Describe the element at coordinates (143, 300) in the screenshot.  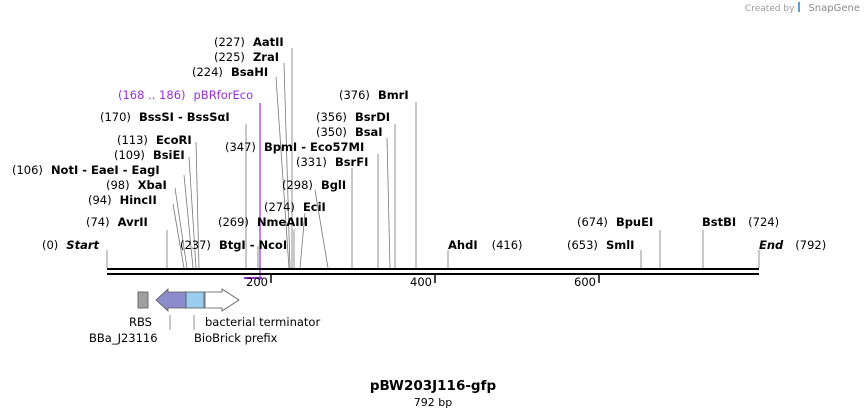
I see `feature-rbs` at that location.